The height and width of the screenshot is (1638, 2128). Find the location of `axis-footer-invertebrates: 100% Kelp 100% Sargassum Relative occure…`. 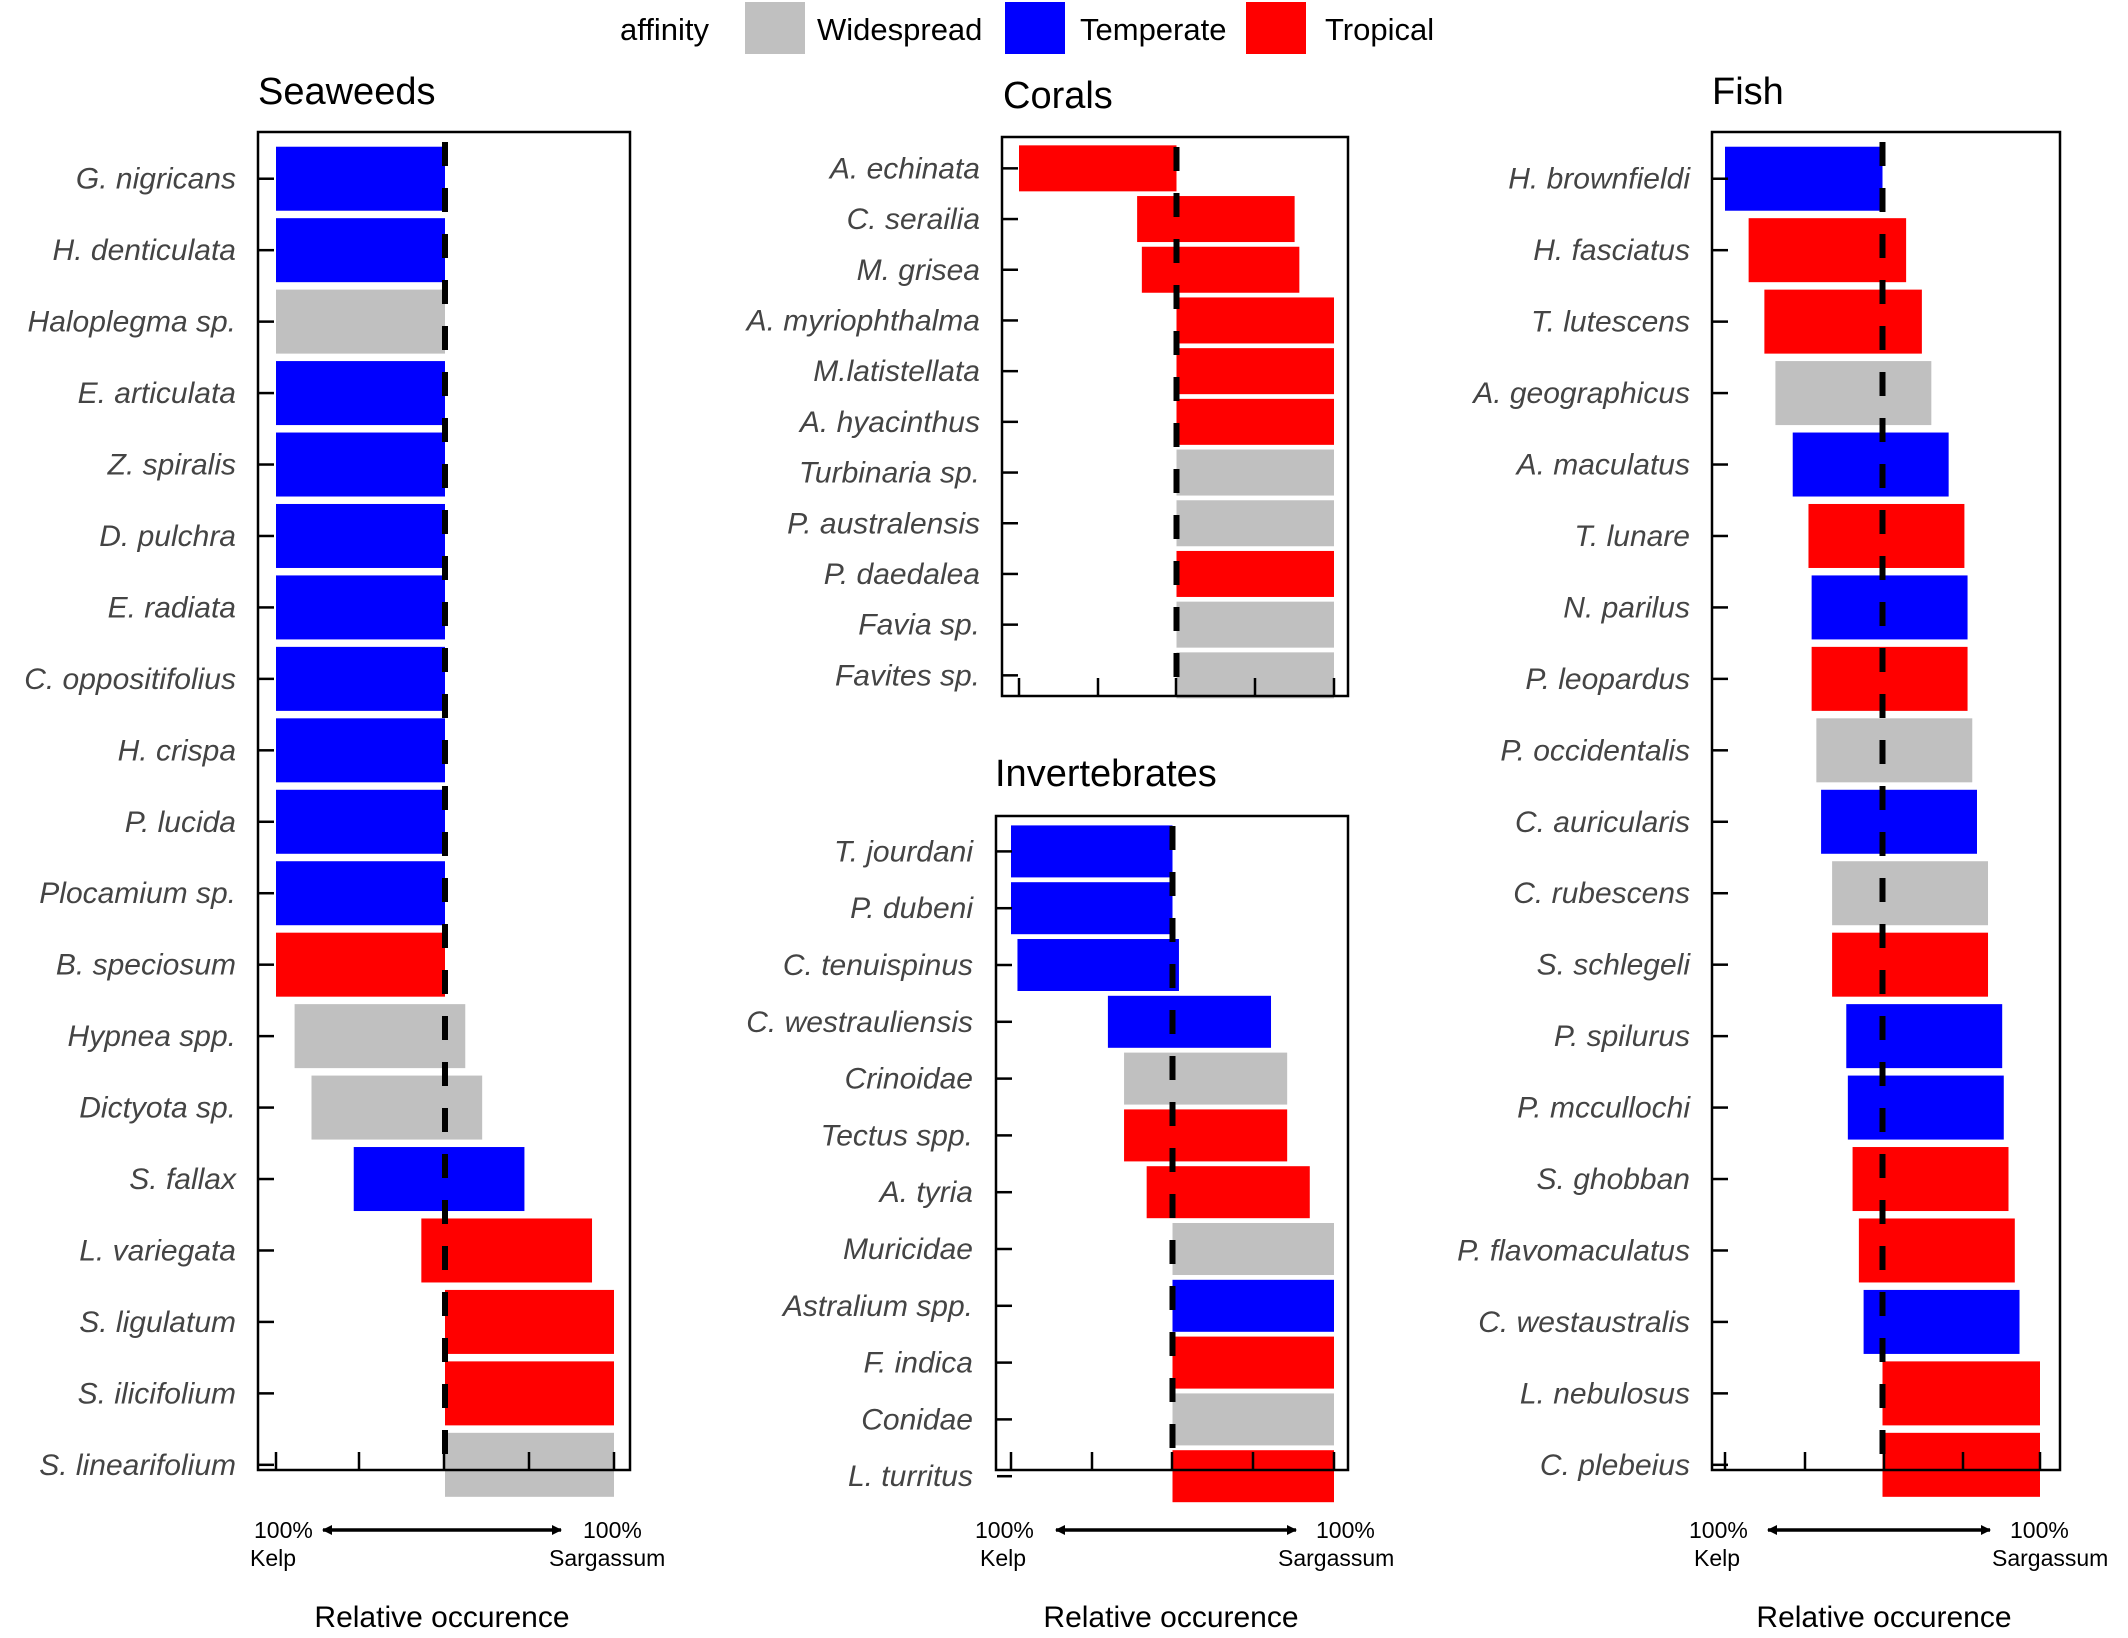

axis-footer-invertebrates: 100% Kelp 100% Sargassum Relative occure… is located at coordinates (1184, 1575).